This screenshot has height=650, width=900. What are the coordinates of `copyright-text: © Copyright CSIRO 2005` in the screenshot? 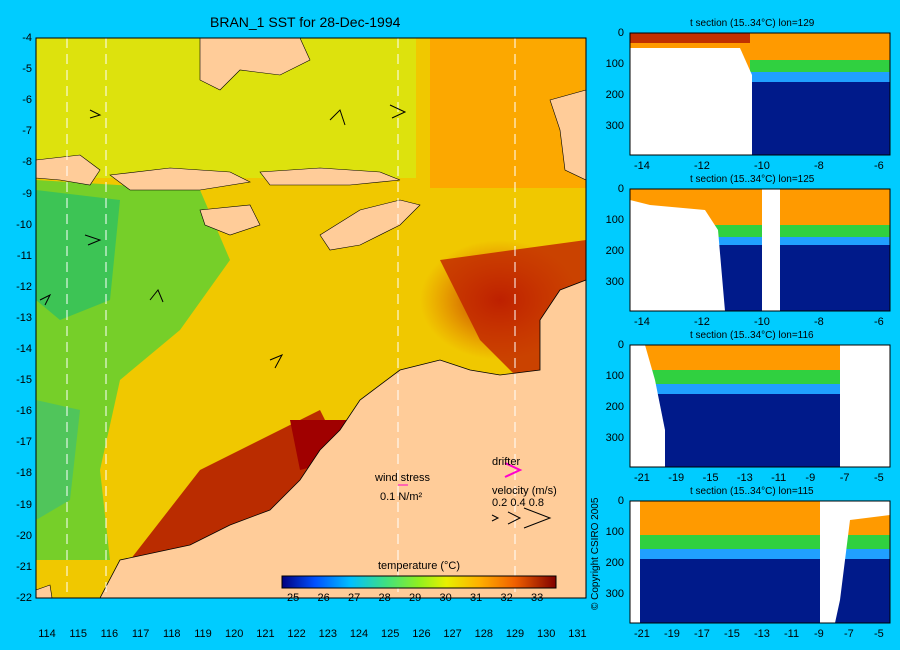 It's located at (595, 553).